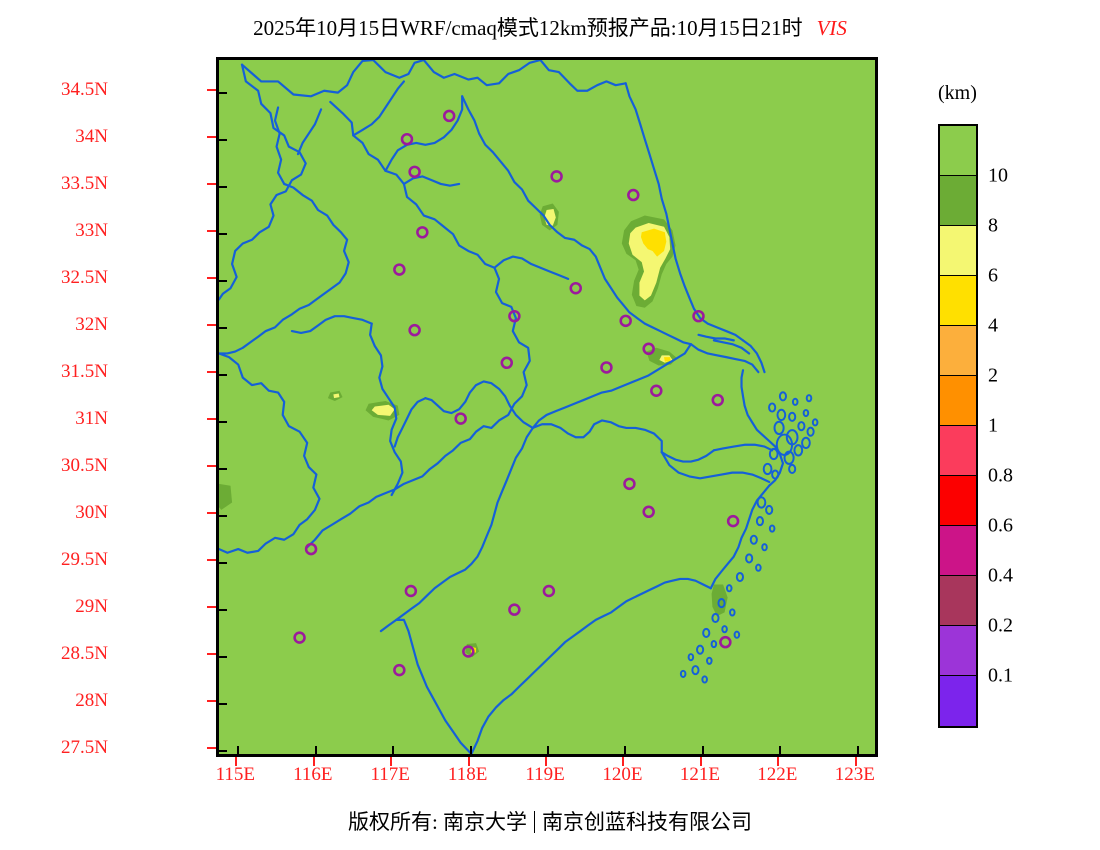 The image size is (1100, 850). What do you see at coordinates (91, 324) in the screenshot?
I see `lat-tick-label: 32N` at bounding box center [91, 324].